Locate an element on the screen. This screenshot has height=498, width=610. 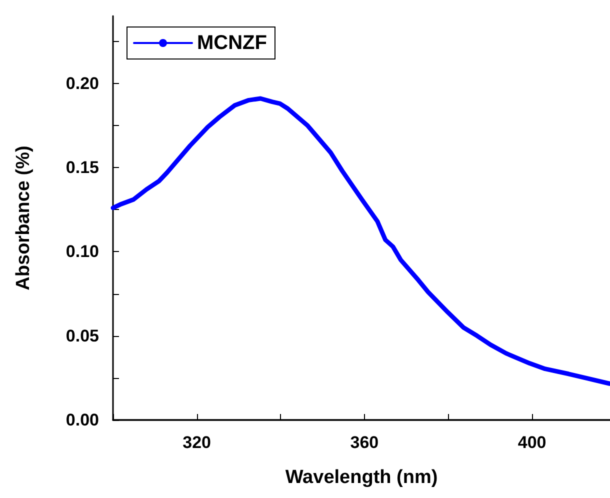
y-tick-label: 0.10 is located at coordinates (82, 252).